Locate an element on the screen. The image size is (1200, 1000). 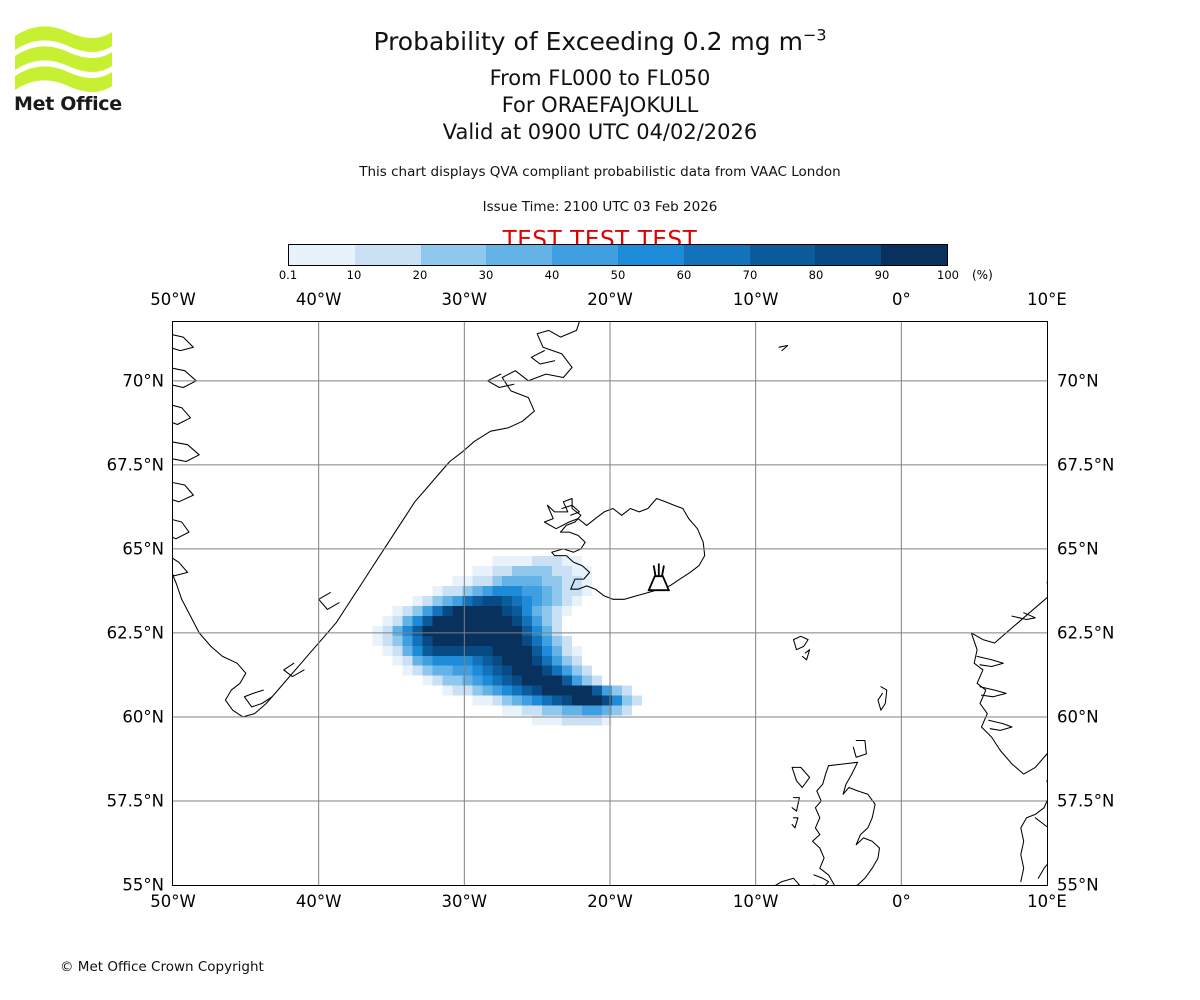
lat-label-left-57.5°N: 57.5°N is located at coordinates (135, 801).